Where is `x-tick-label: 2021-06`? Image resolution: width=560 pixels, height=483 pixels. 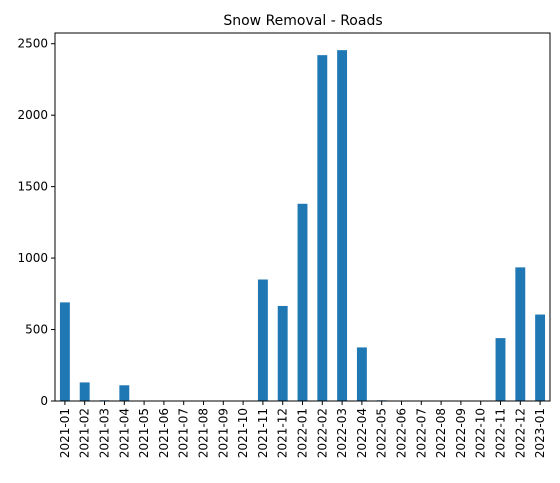 x-tick-label: 2021-06 is located at coordinates (164, 433).